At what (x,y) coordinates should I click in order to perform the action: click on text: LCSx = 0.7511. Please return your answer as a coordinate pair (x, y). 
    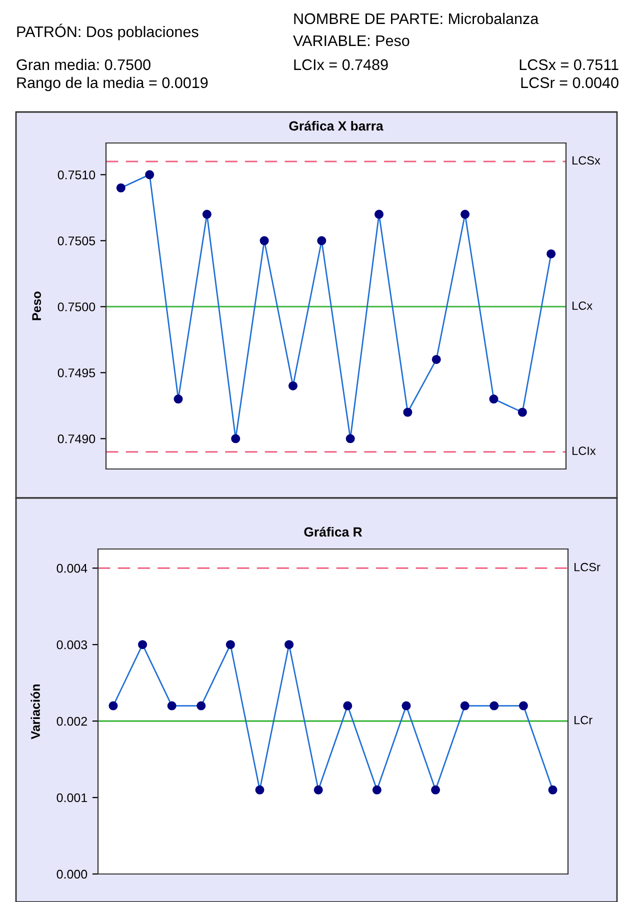
    Looking at the image, I should click on (569, 64).